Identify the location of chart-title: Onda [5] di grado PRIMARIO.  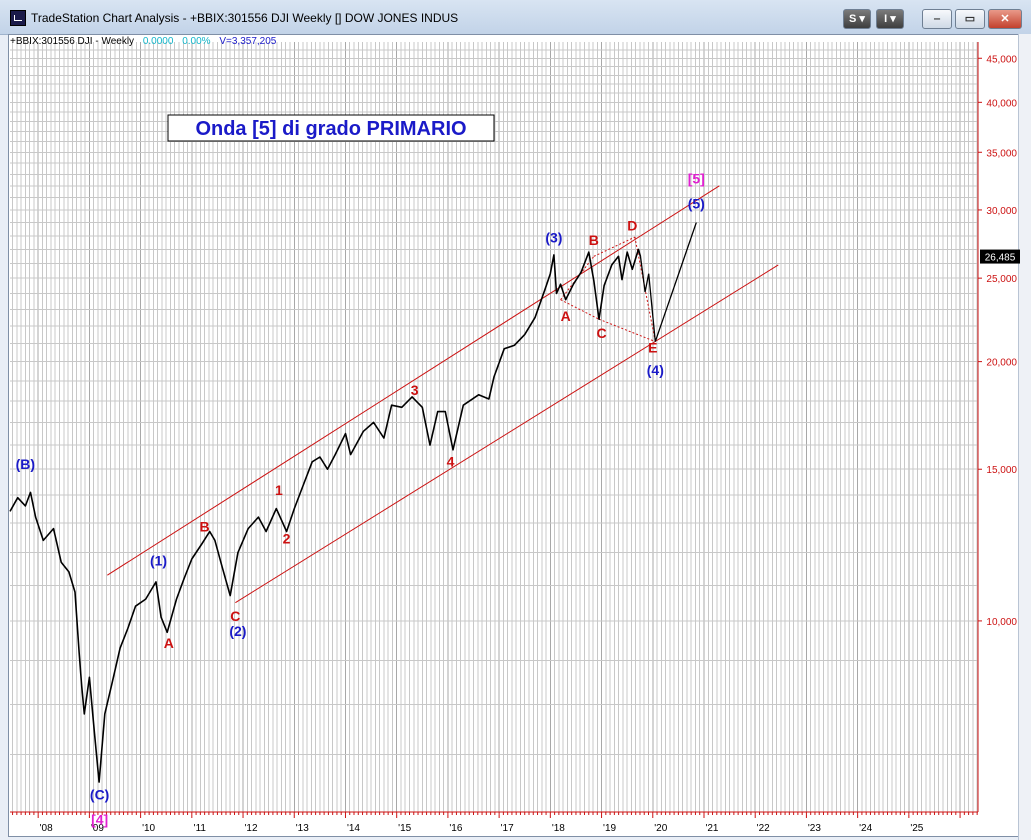
(330, 129).